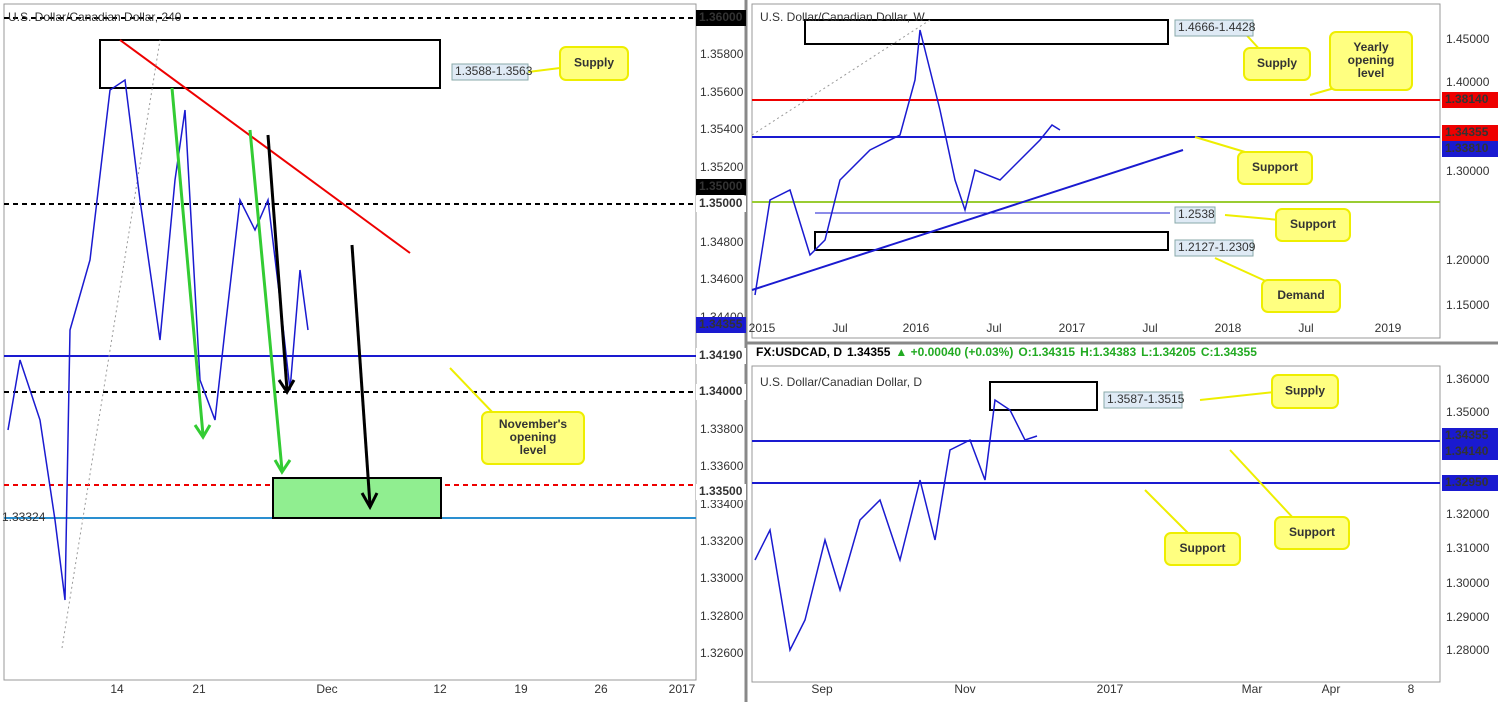 Image resolution: width=1498 pixels, height=702 pixels. What do you see at coordinates (1468, 514) in the screenshot?
I see `y-tick-label: 1.32000` at bounding box center [1468, 514].